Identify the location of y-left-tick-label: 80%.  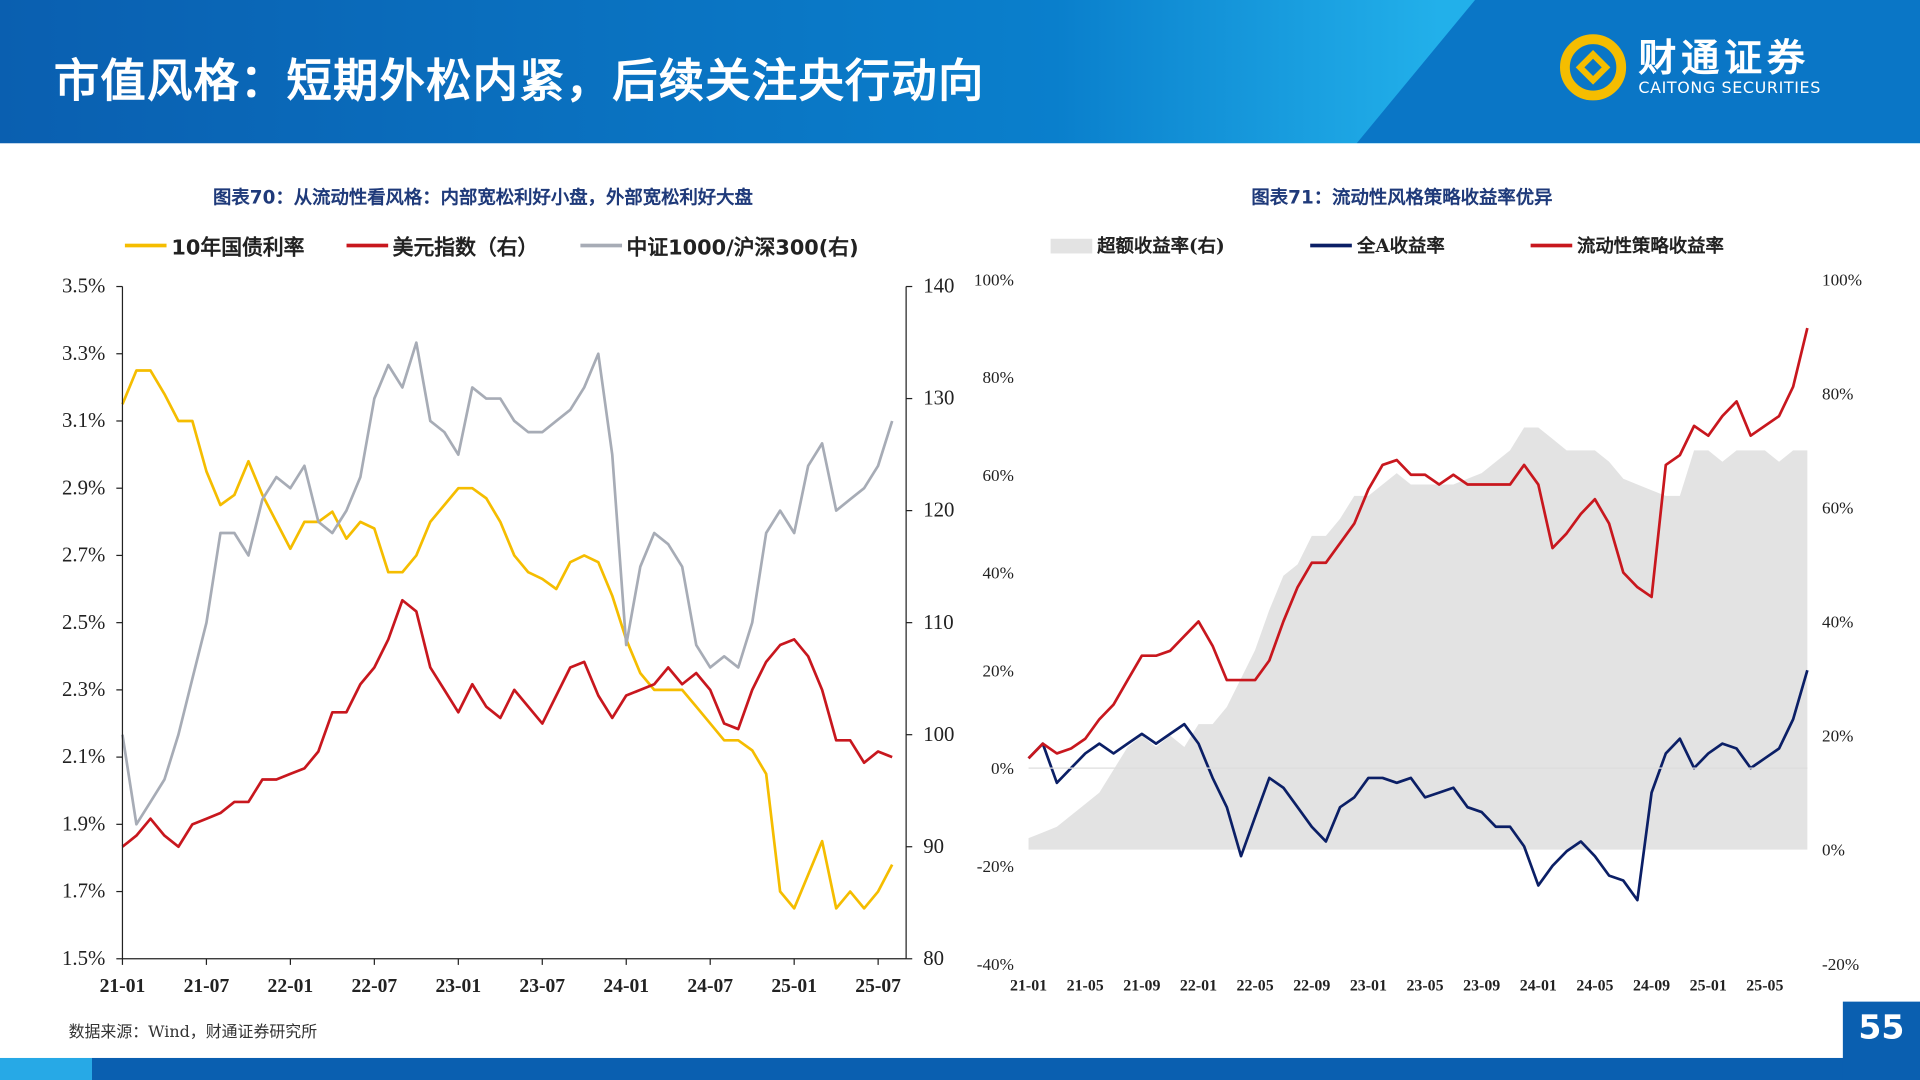
(997, 377).